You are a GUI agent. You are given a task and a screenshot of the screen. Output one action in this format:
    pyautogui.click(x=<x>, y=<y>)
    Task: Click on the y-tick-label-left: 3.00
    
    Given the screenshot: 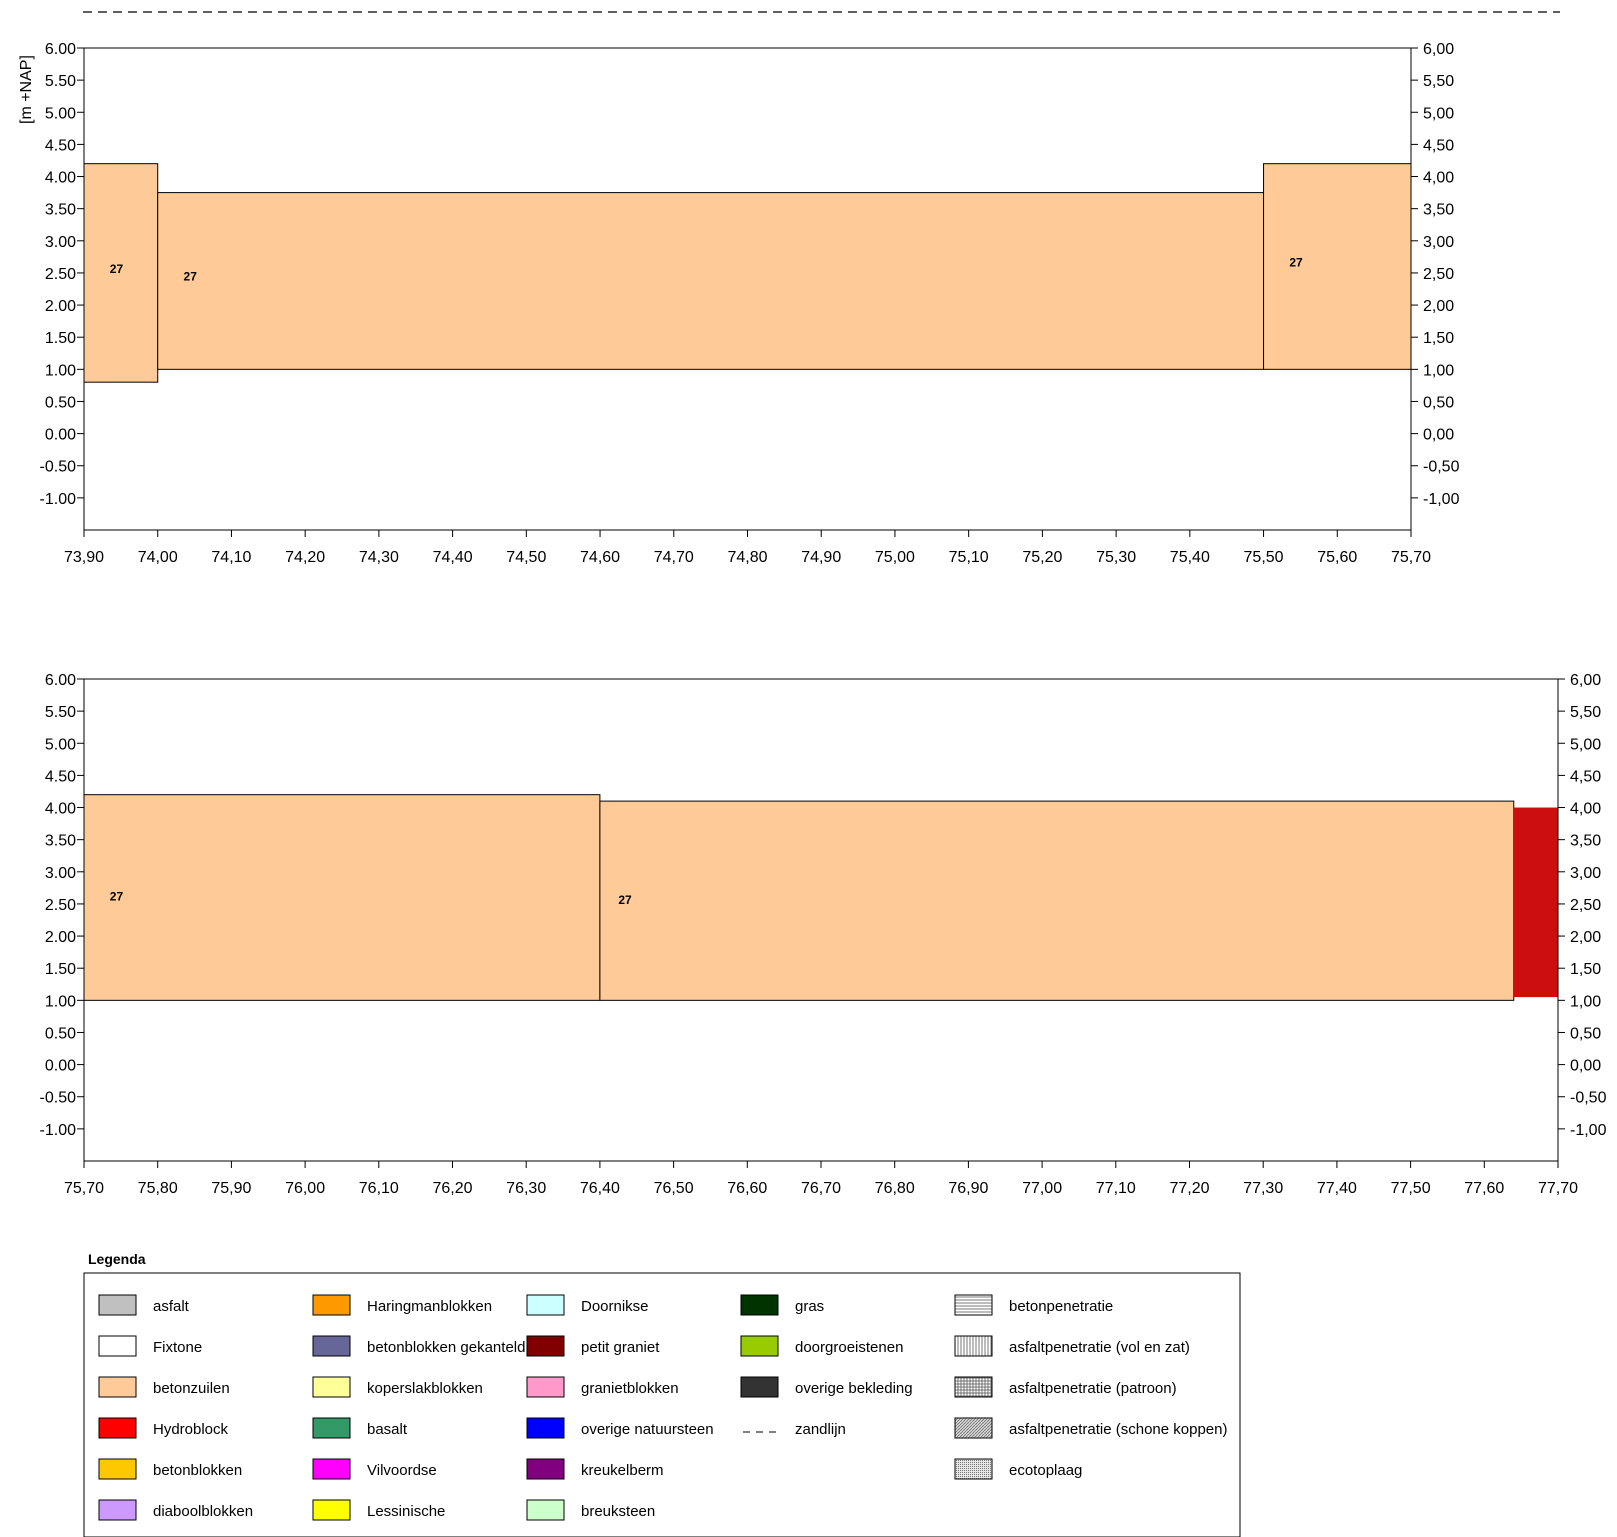 What is the action you would take?
    pyautogui.click(x=60, y=873)
    